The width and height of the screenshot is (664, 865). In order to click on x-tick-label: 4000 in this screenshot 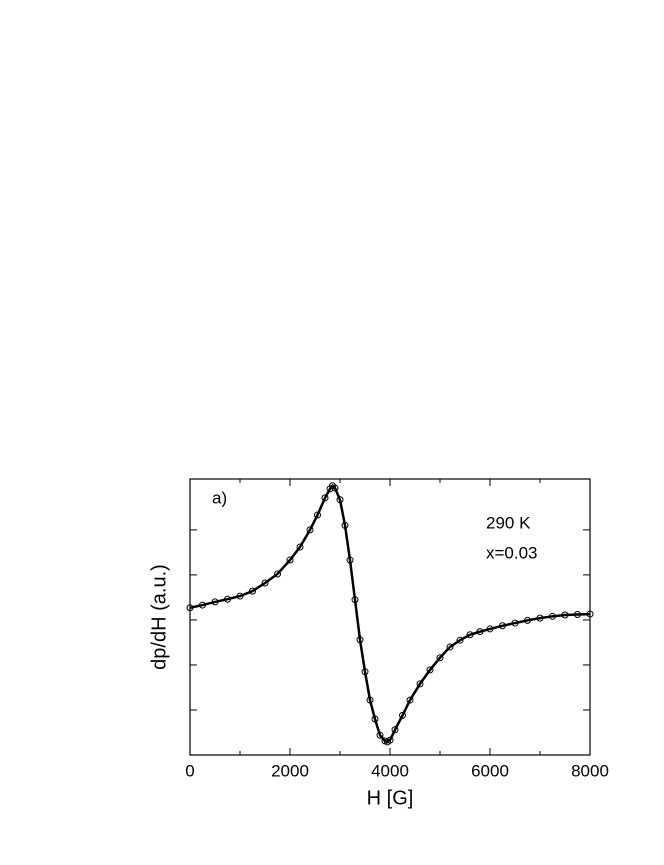, I will do `click(390, 770)`.